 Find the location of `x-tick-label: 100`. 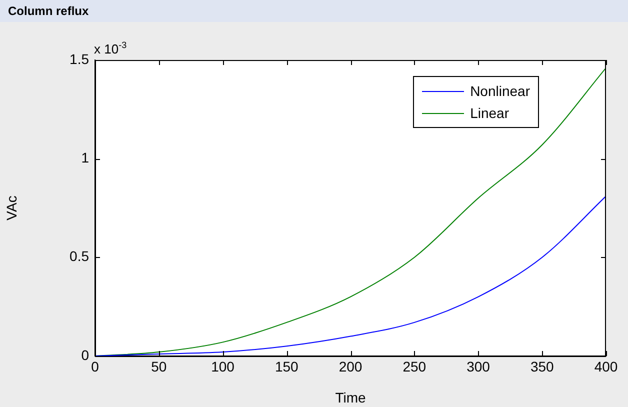

x-tick-label: 100 is located at coordinates (223, 366).